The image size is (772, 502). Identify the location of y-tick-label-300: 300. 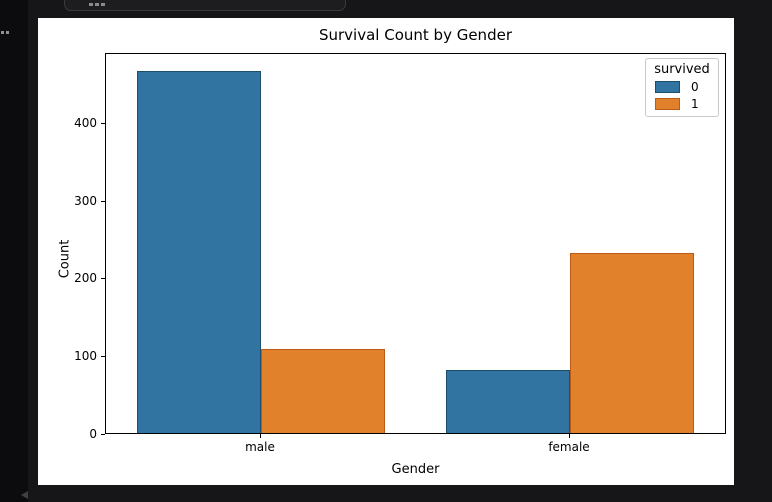
(85, 201).